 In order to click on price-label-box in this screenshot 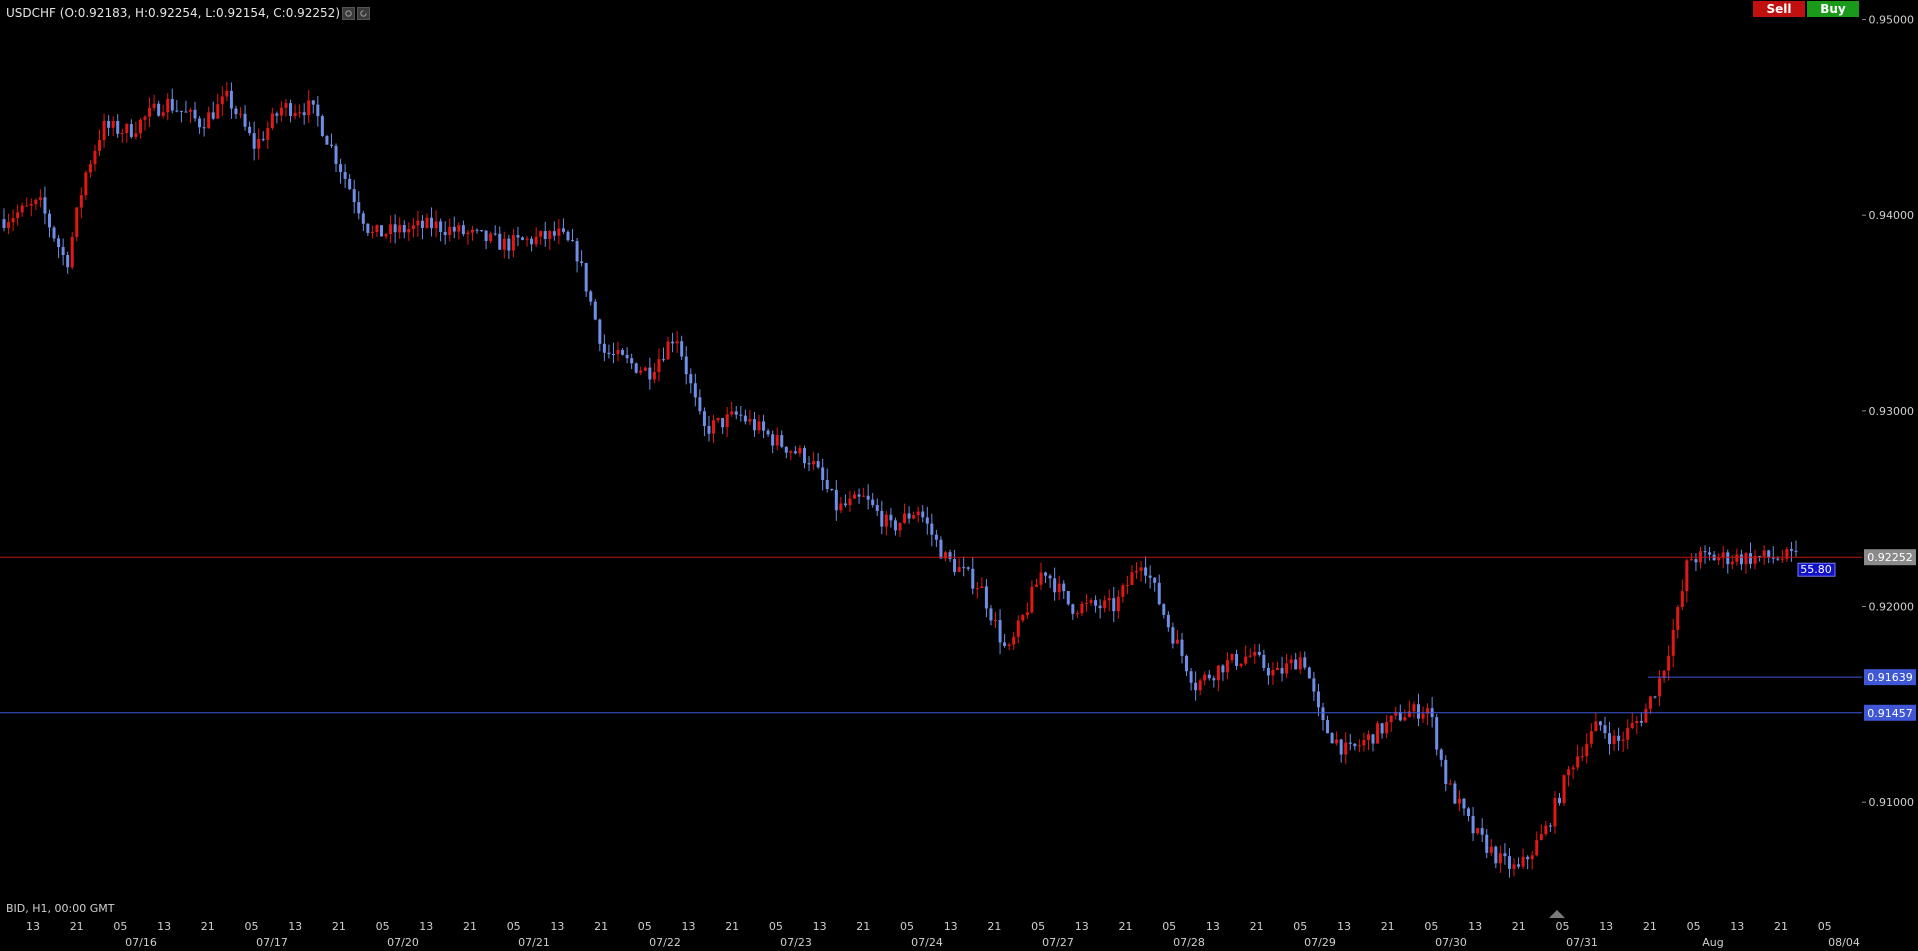, I will do `click(1890, 557)`.